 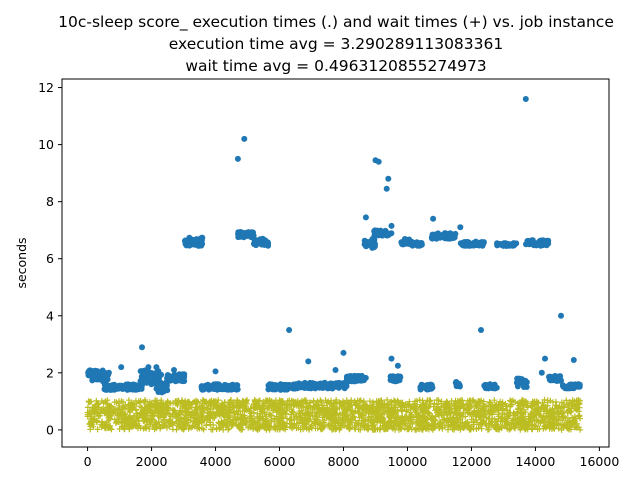 What do you see at coordinates (88, 461) in the screenshot?
I see `x-tick-label: 0` at bounding box center [88, 461].